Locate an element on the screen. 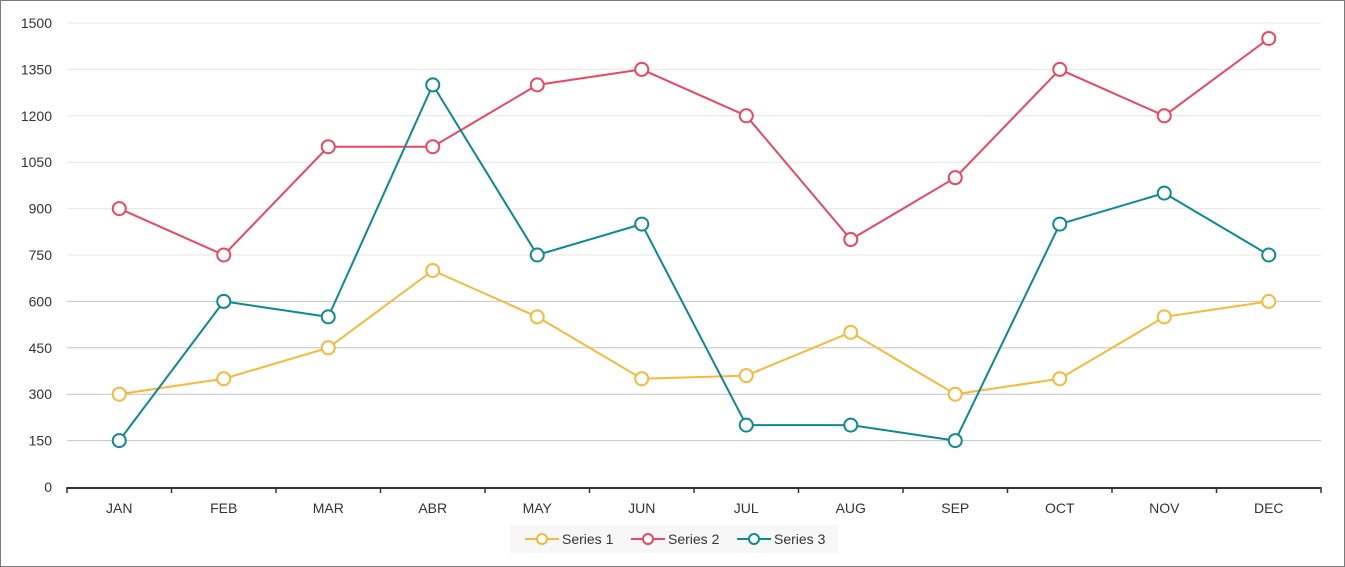 The image size is (1345, 567). legend-label: Series 2 is located at coordinates (694, 539).